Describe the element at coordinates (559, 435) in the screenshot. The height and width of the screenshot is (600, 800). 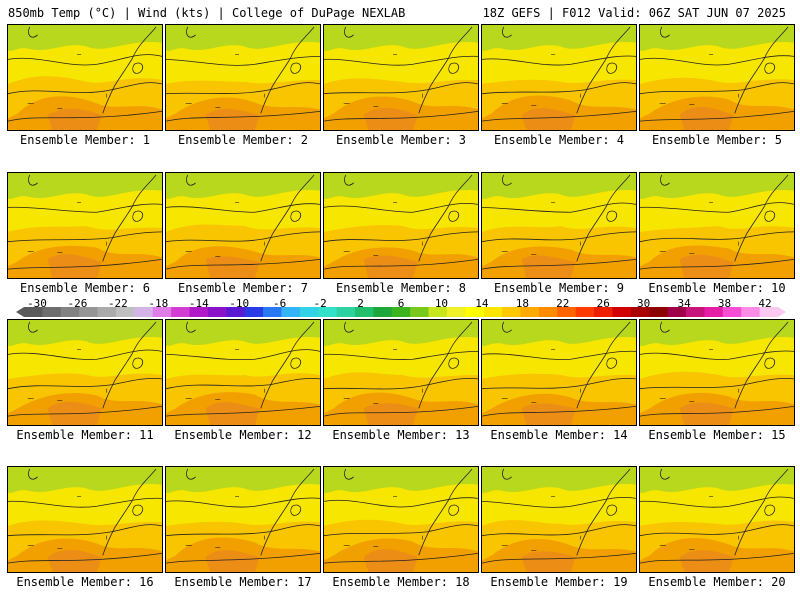
I see `ensemble-member-label: Ensemble Member: 14` at that location.